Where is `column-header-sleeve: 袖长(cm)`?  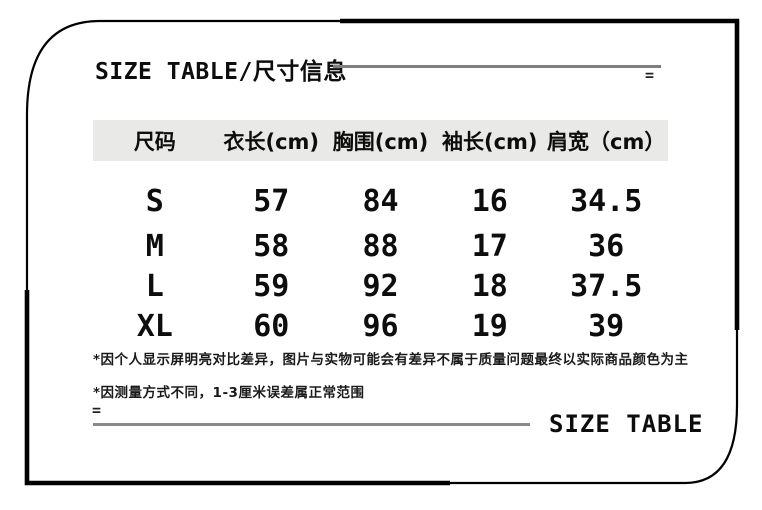
column-header-sleeve: 袖长(cm) is located at coordinates (489, 141).